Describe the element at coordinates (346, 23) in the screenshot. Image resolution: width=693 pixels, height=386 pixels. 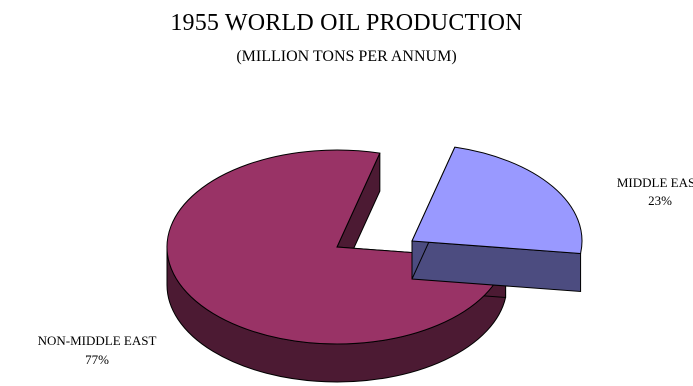
I see `chart-title: 1955 WORLD OIL PRODUCTION` at that location.